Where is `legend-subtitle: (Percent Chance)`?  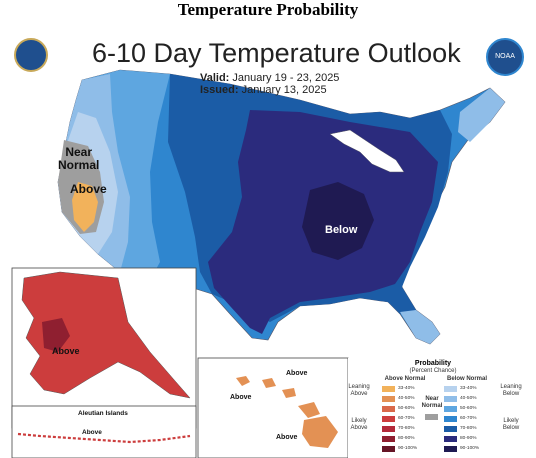 legend-subtitle: (Percent Chance) is located at coordinates (433, 371).